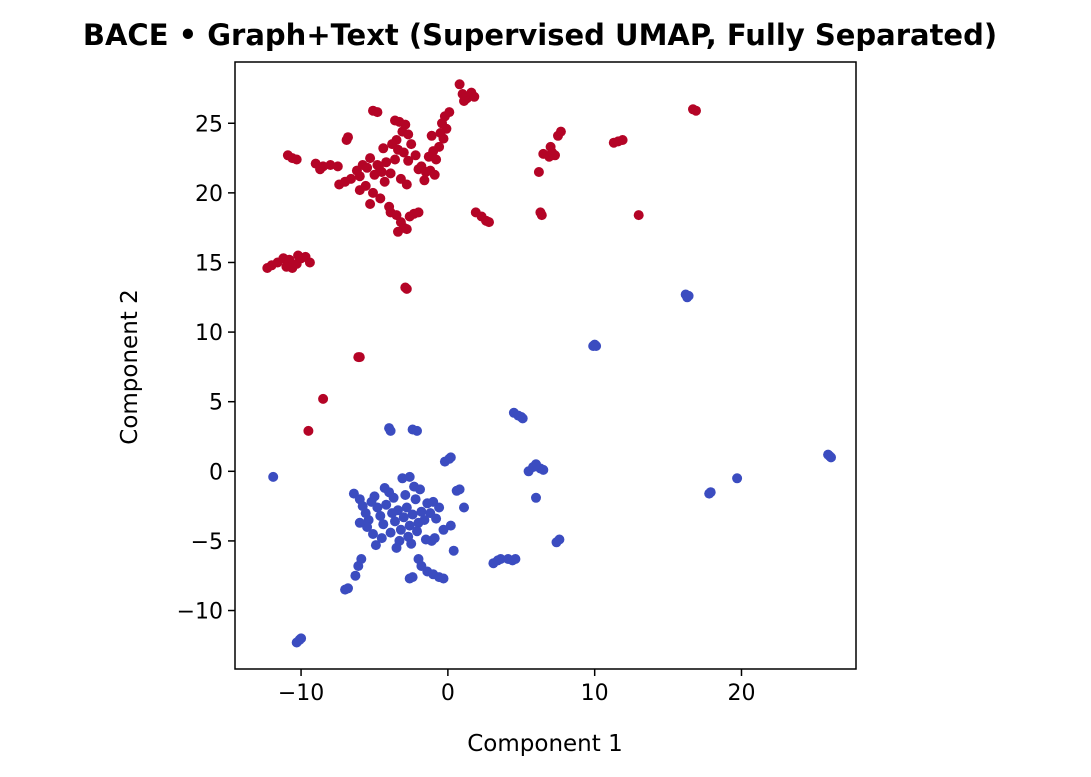  Describe the element at coordinates (206, 368) in the screenshot. I see `y-axis-ticks: −10 −5 0 5 10 15 20 25` at that location.